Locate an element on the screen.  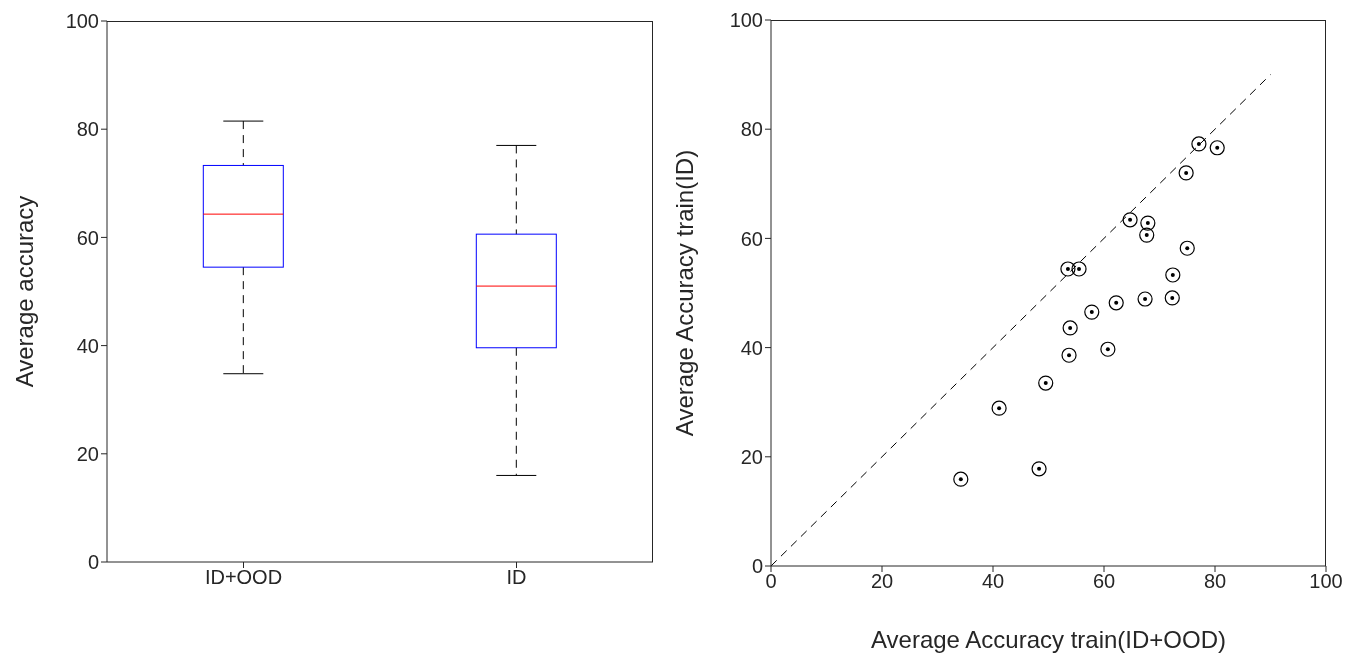
x-tick-label: 100 is located at coordinates (1326, 581).